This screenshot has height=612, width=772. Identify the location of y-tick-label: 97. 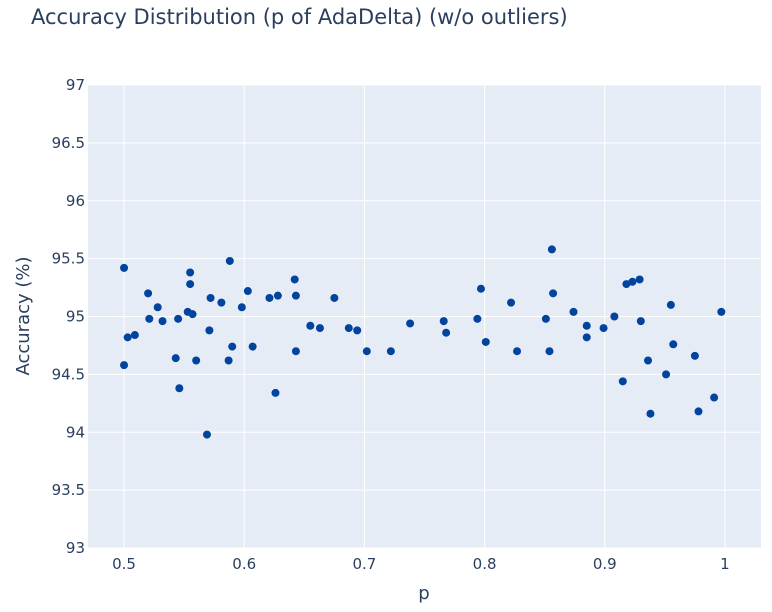
(75, 85).